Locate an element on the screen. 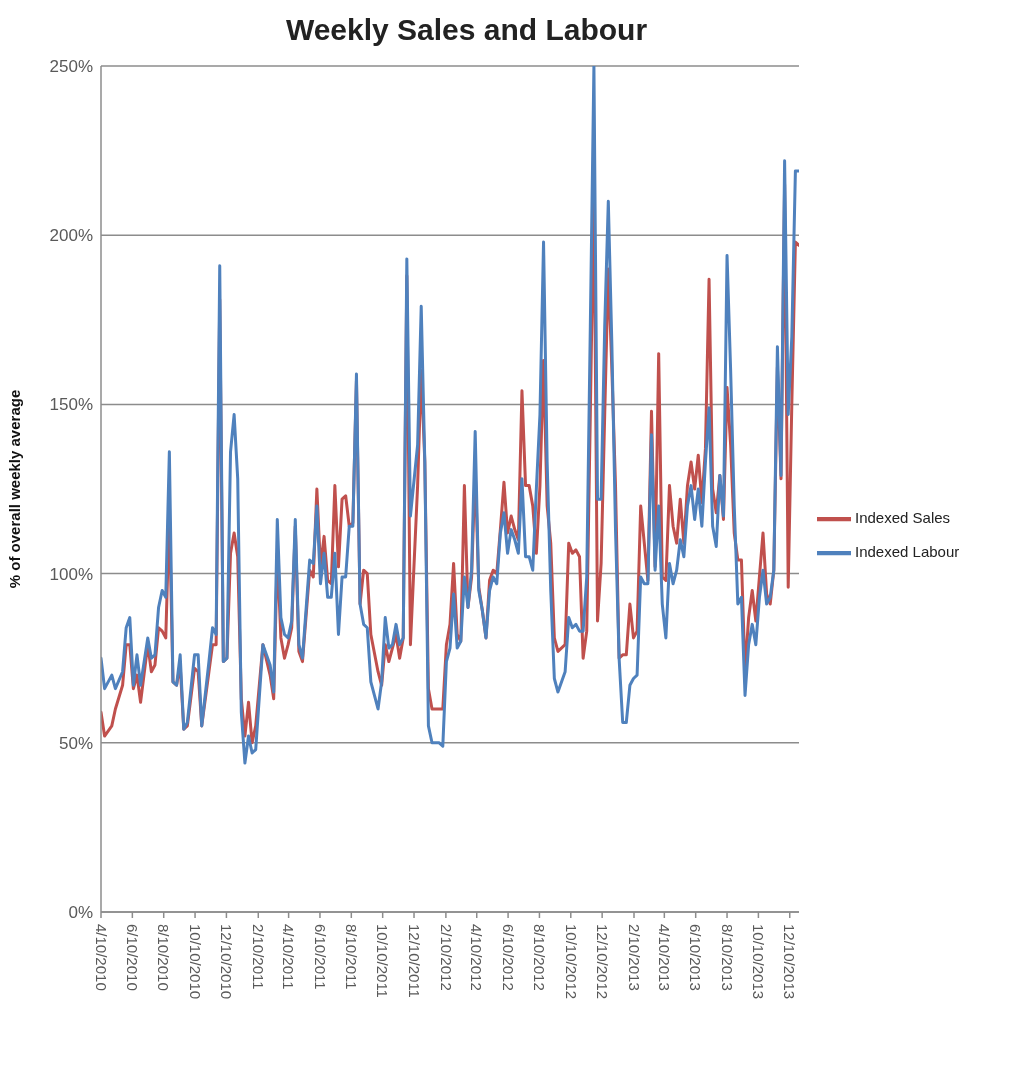  x-tick-label: 12/10/2013 is located at coordinates (790, 962).